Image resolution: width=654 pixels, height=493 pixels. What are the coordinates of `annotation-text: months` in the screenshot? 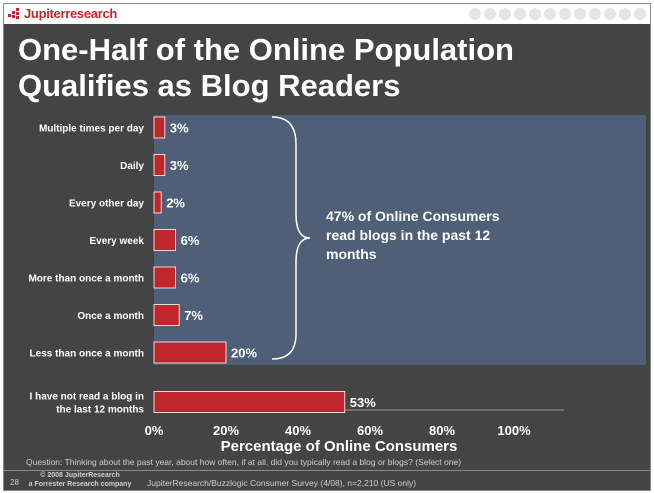 It's located at (351, 254).